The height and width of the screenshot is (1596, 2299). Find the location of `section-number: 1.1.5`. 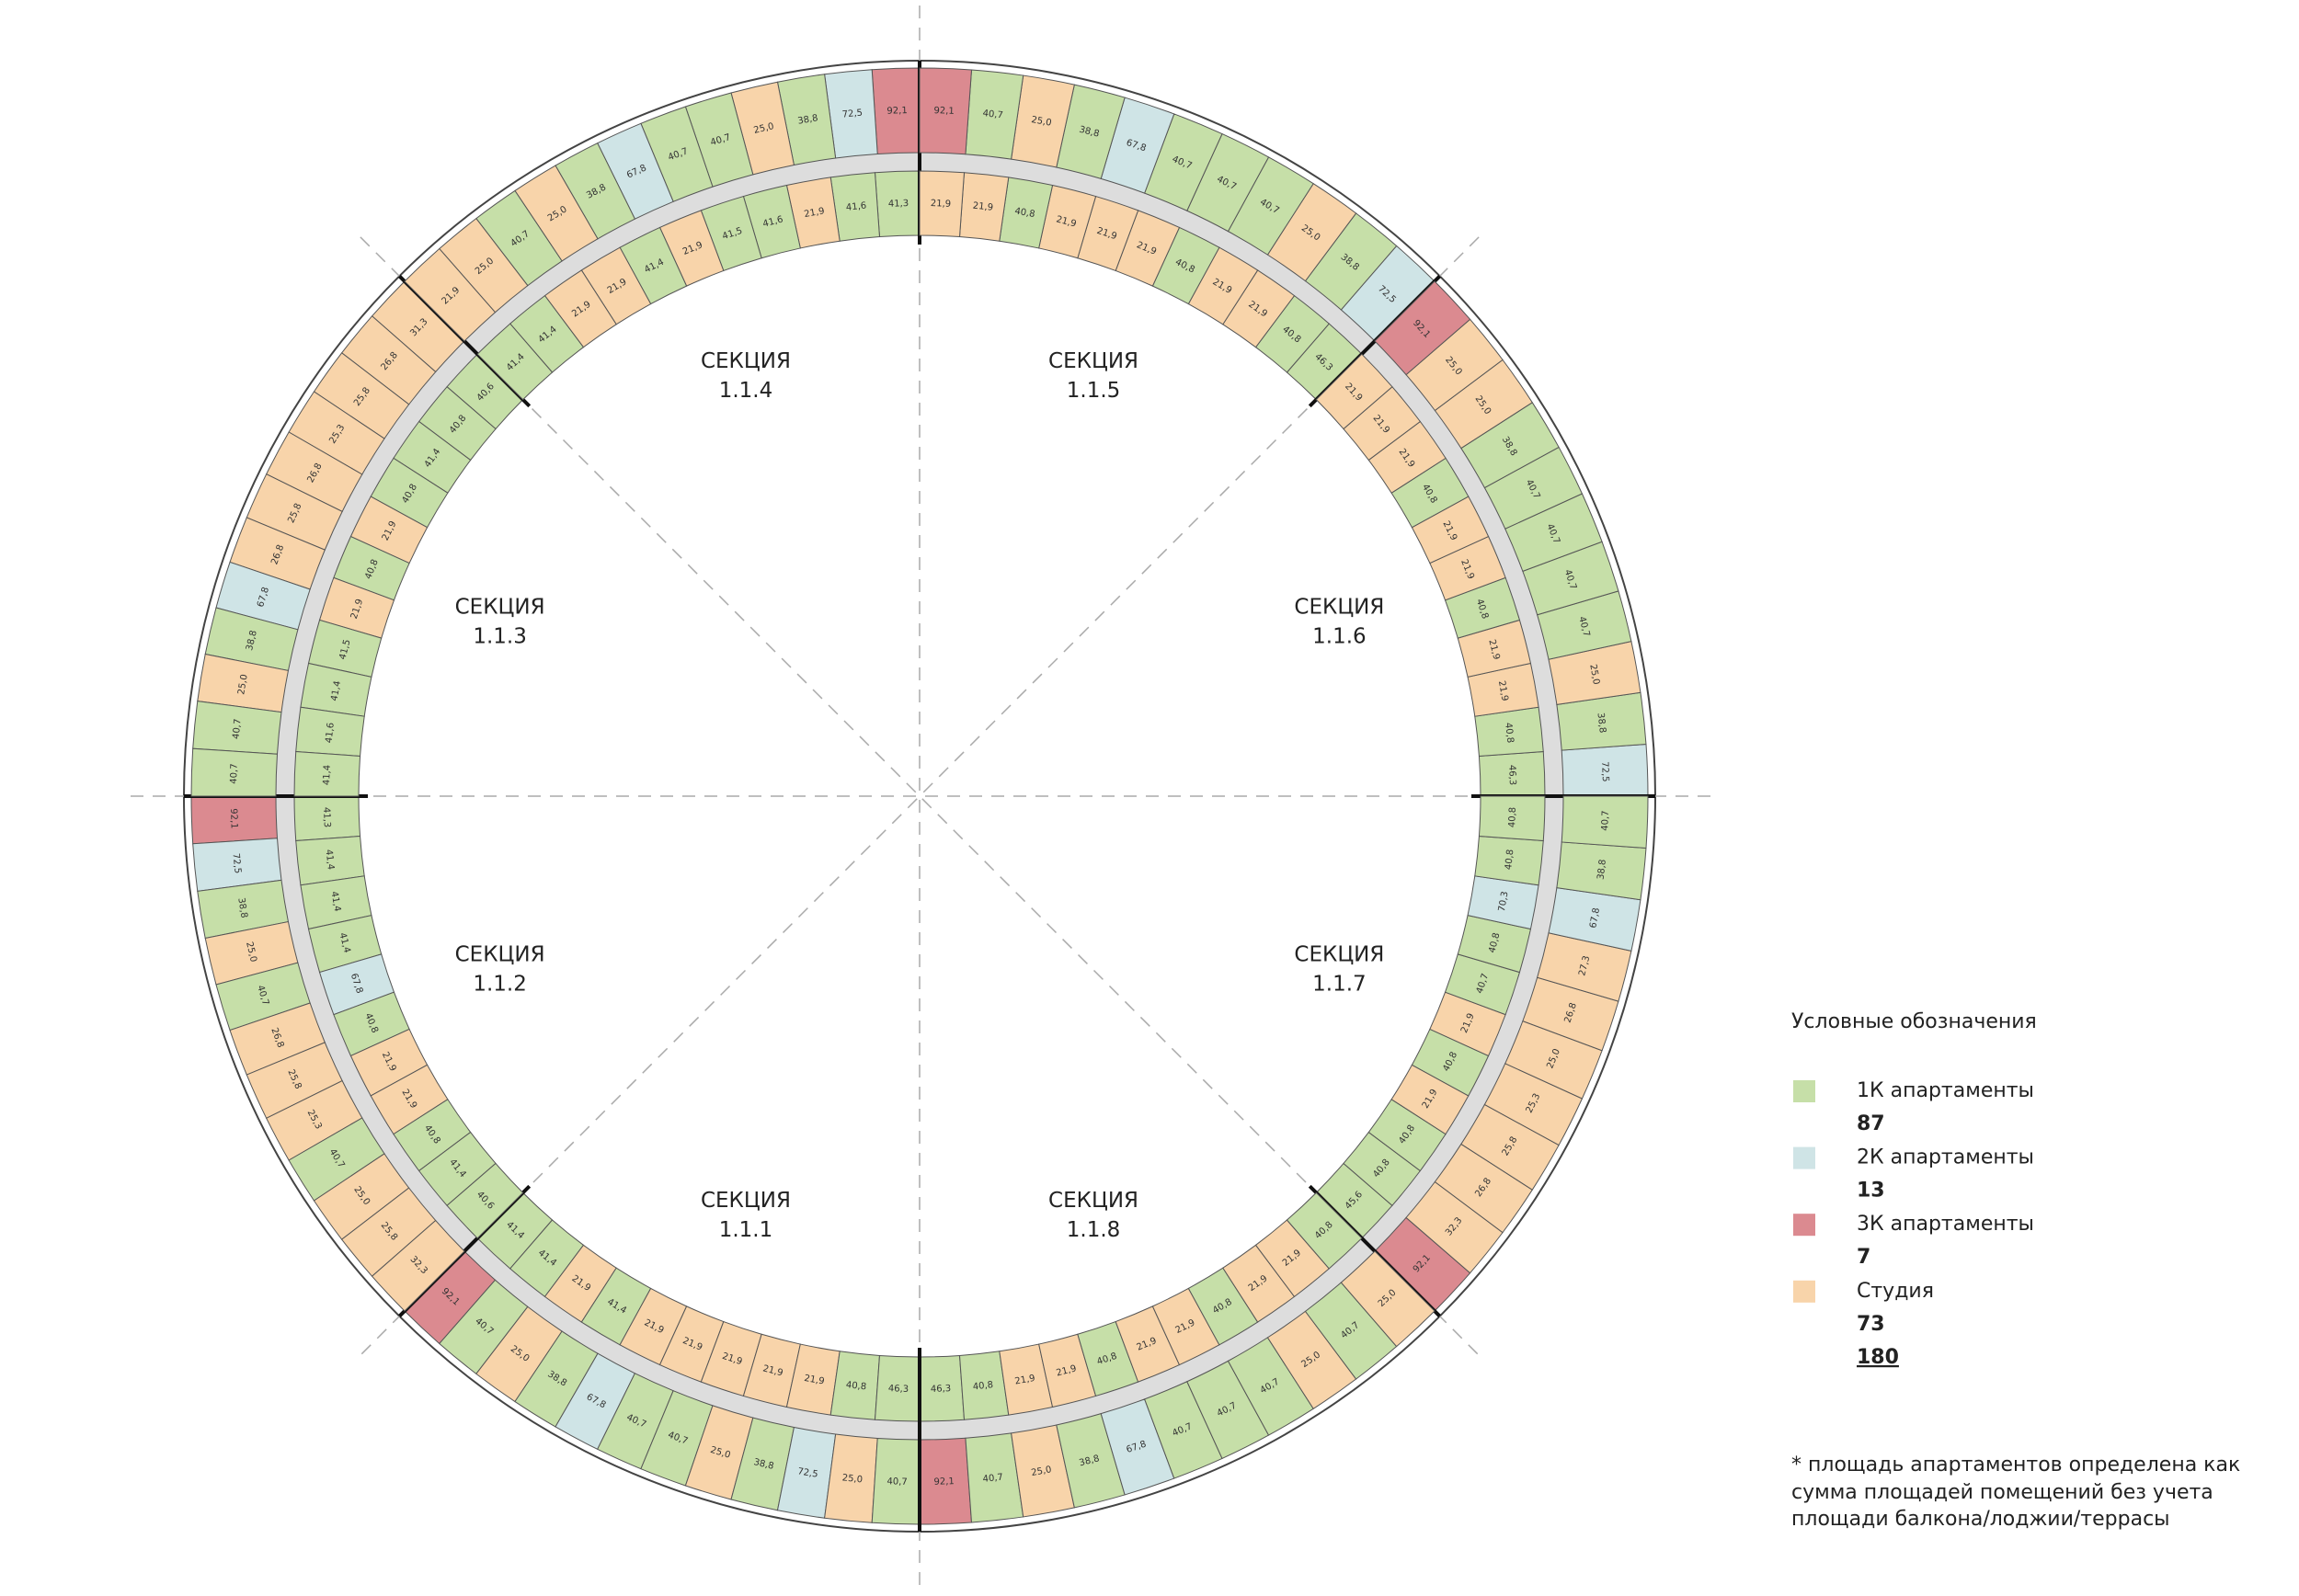

section-number: 1.1.5 is located at coordinates (1094, 391).